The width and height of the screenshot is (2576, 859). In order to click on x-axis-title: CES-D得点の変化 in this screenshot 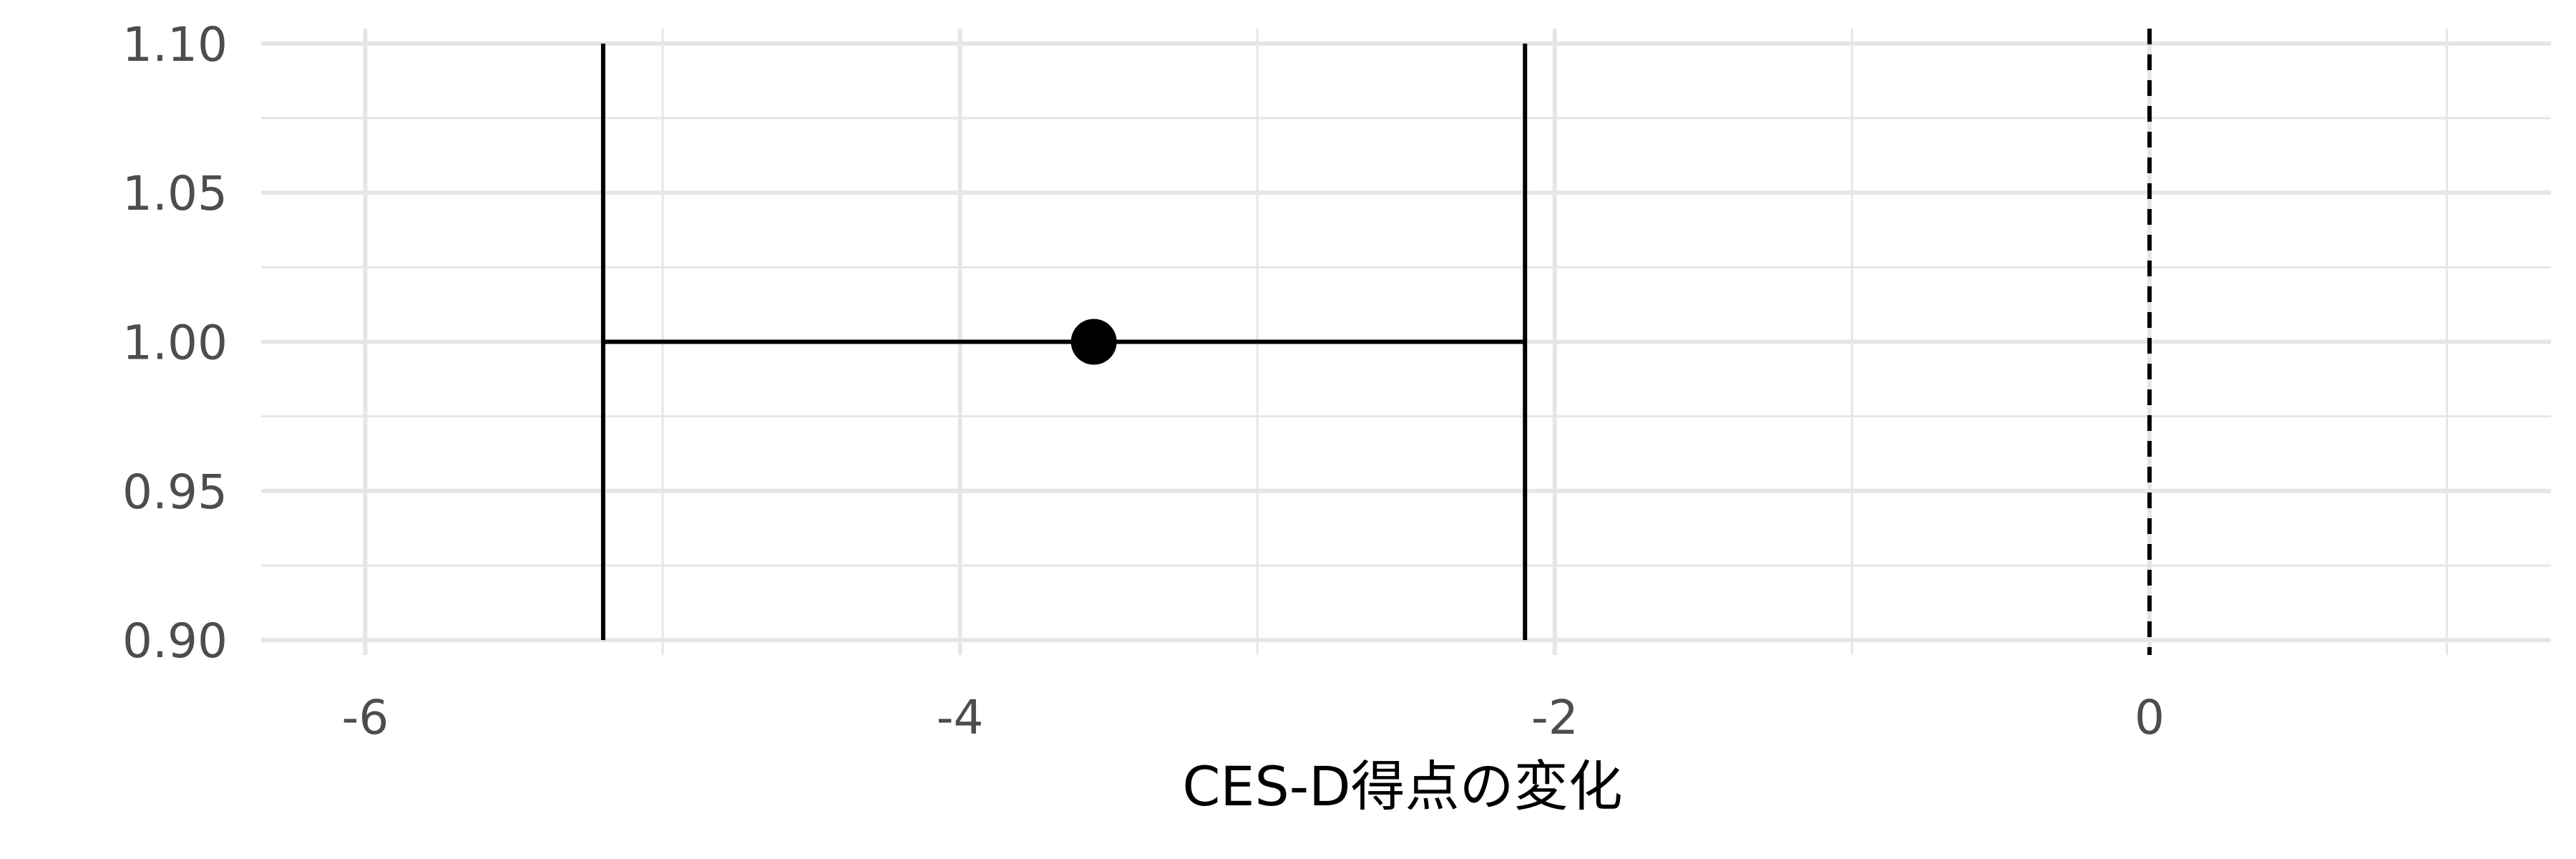, I will do `click(1402, 786)`.